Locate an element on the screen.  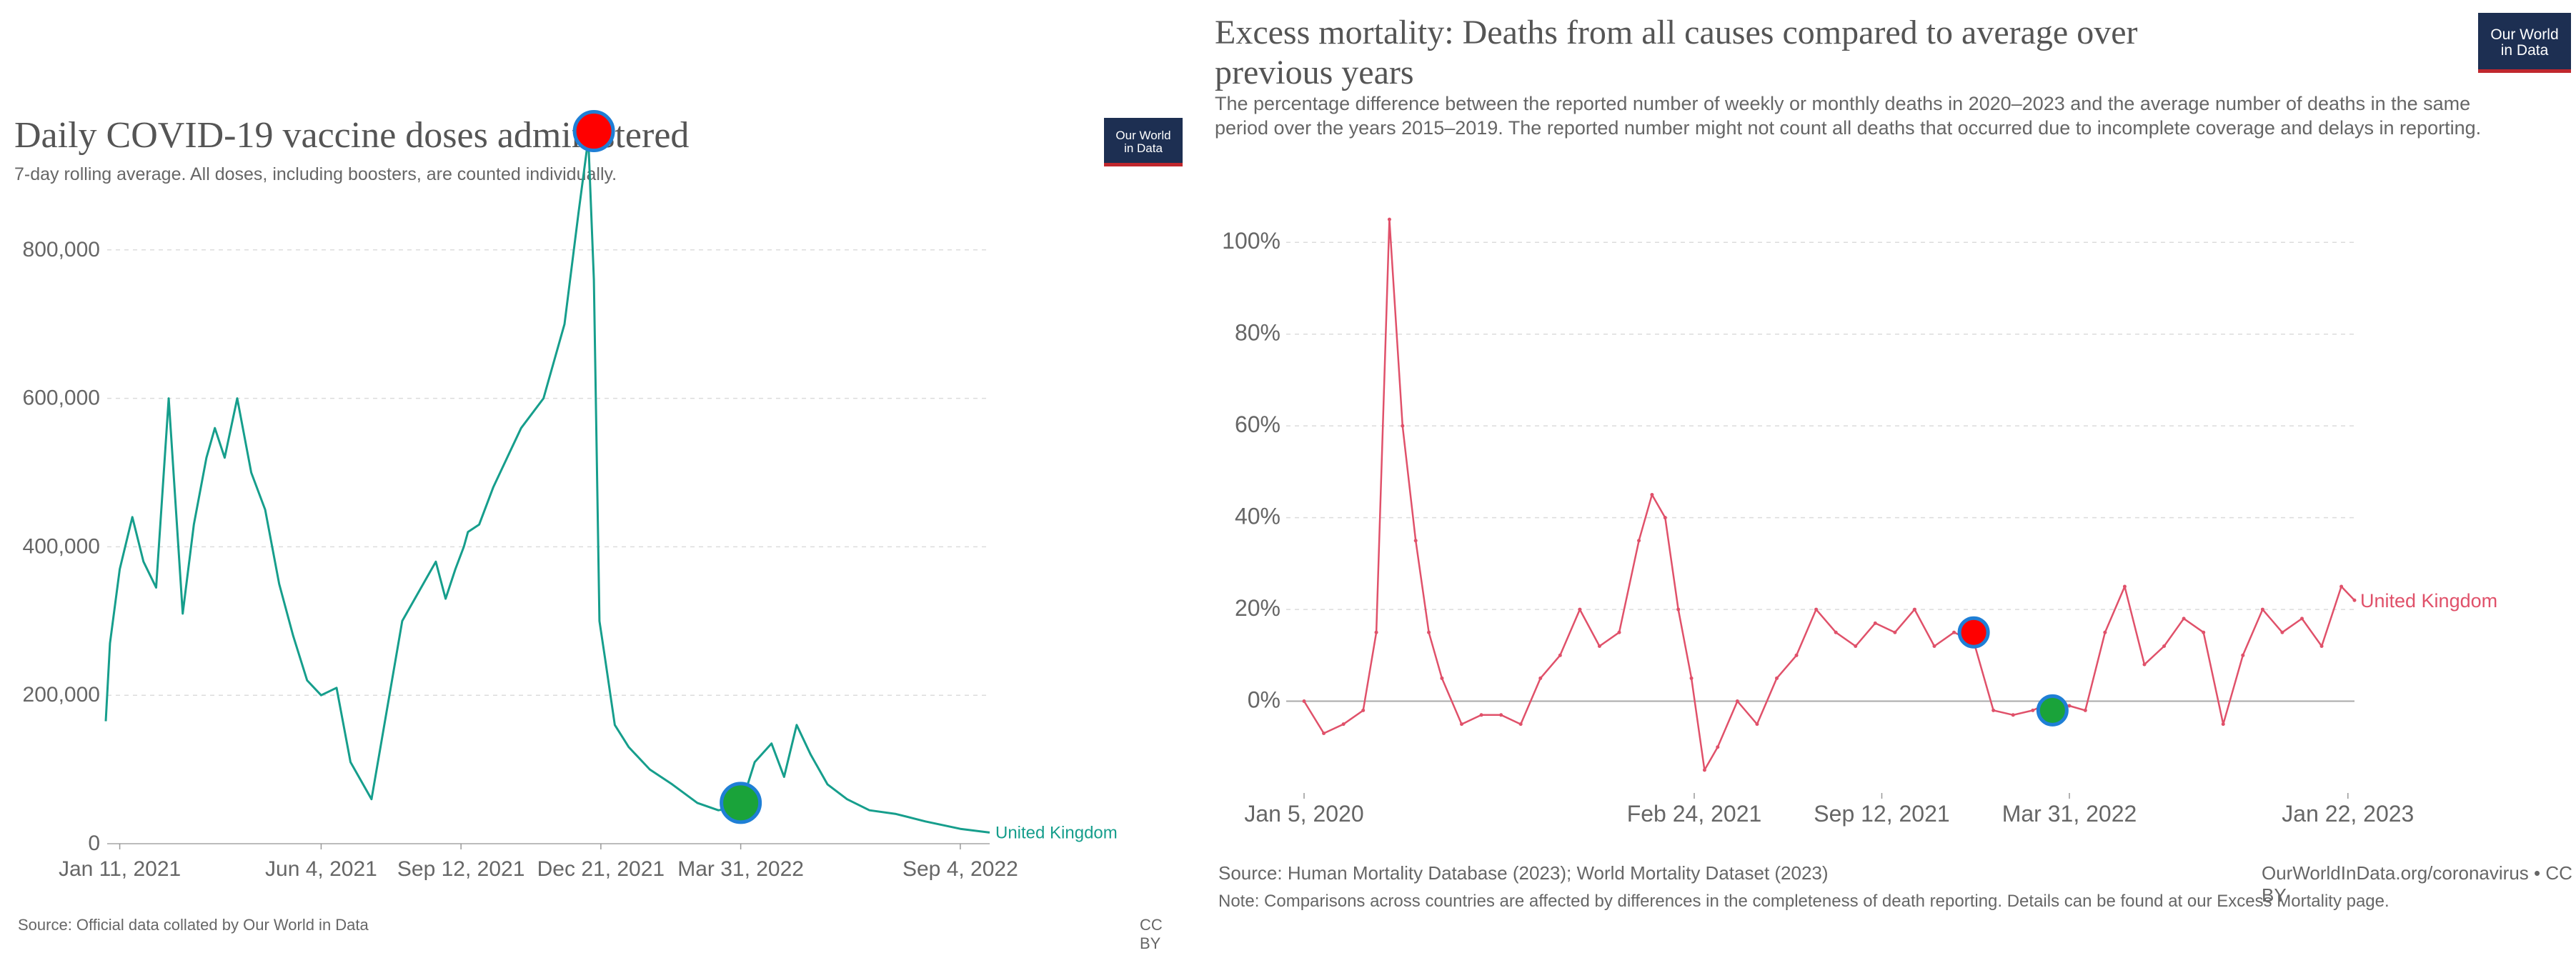
x-tick-label: Jan 22, 2023 is located at coordinates (2348, 814).